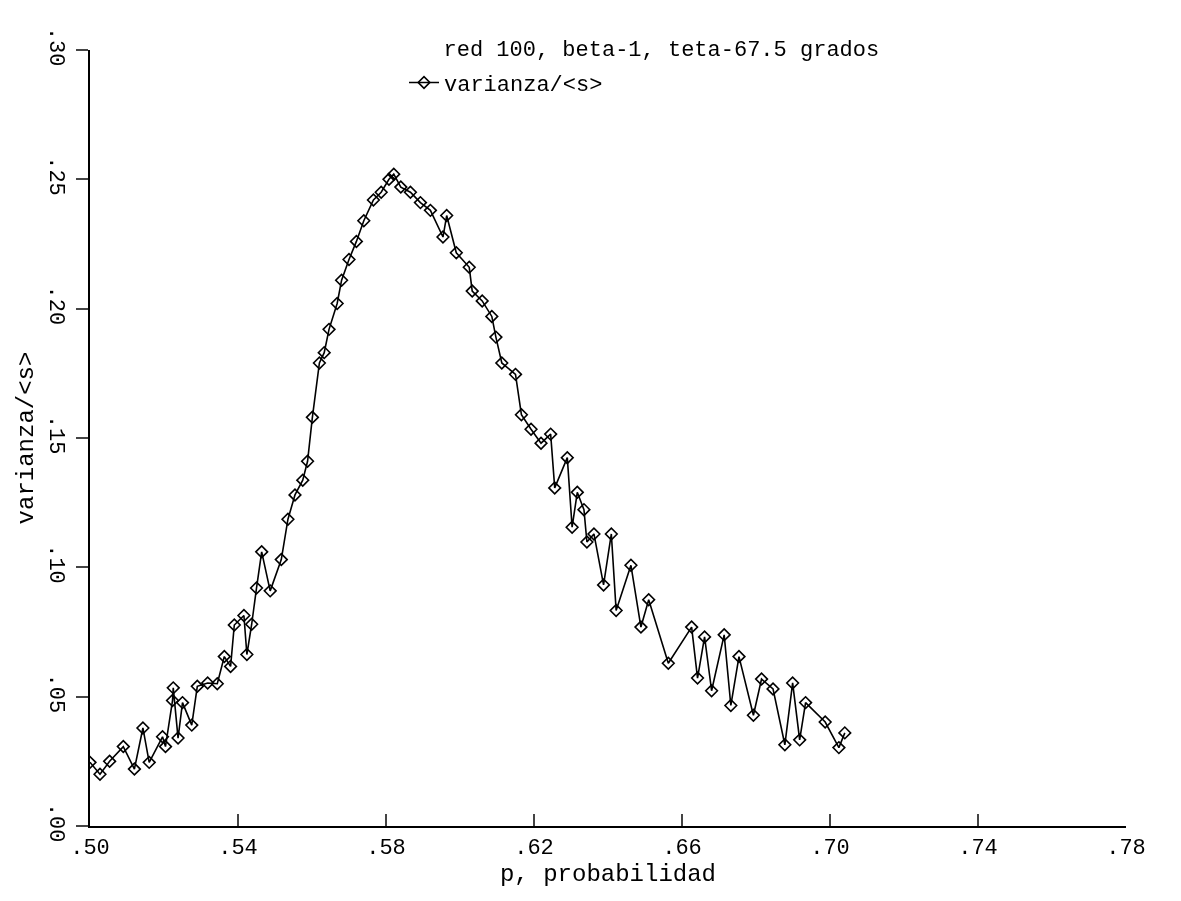  Describe the element at coordinates (55, 564) in the screenshot. I see `y-tick-label: .10` at that location.